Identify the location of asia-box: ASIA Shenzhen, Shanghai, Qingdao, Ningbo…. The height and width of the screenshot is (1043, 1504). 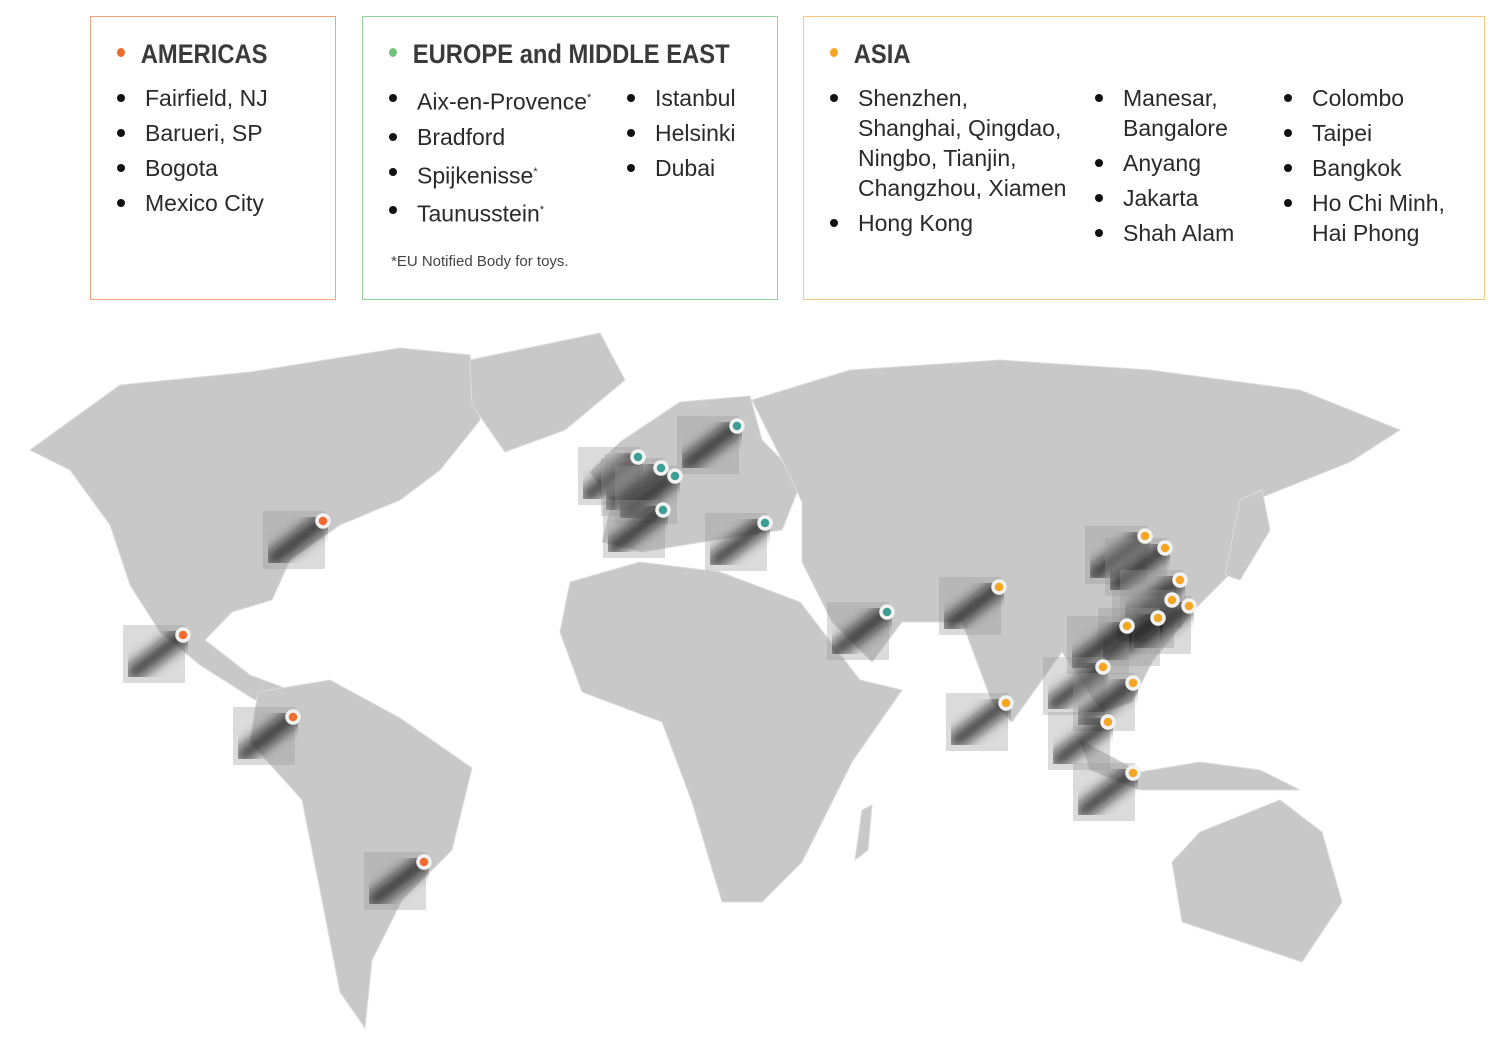
(1144, 158).